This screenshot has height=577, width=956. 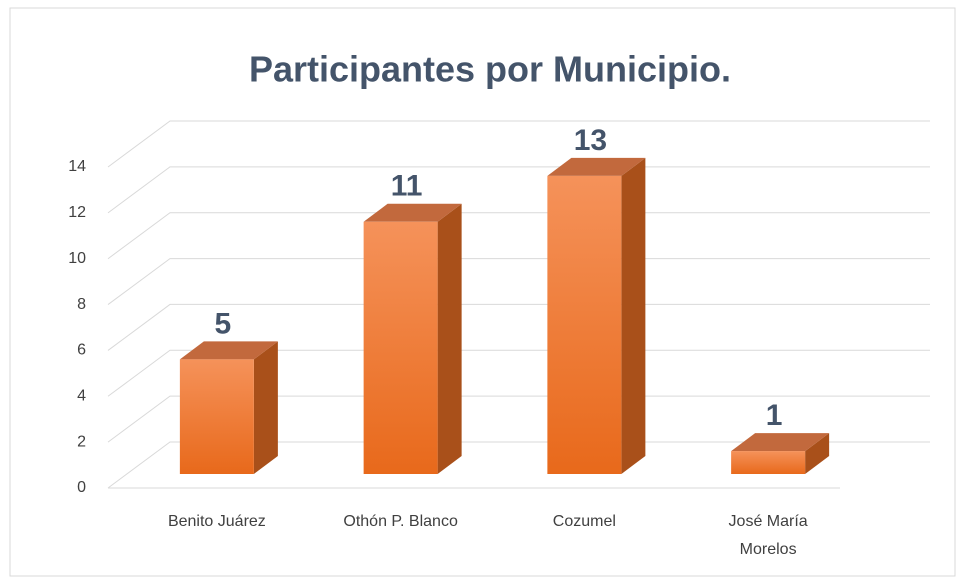 What do you see at coordinates (77, 166) in the screenshot?
I see `y-tick-label: 14` at bounding box center [77, 166].